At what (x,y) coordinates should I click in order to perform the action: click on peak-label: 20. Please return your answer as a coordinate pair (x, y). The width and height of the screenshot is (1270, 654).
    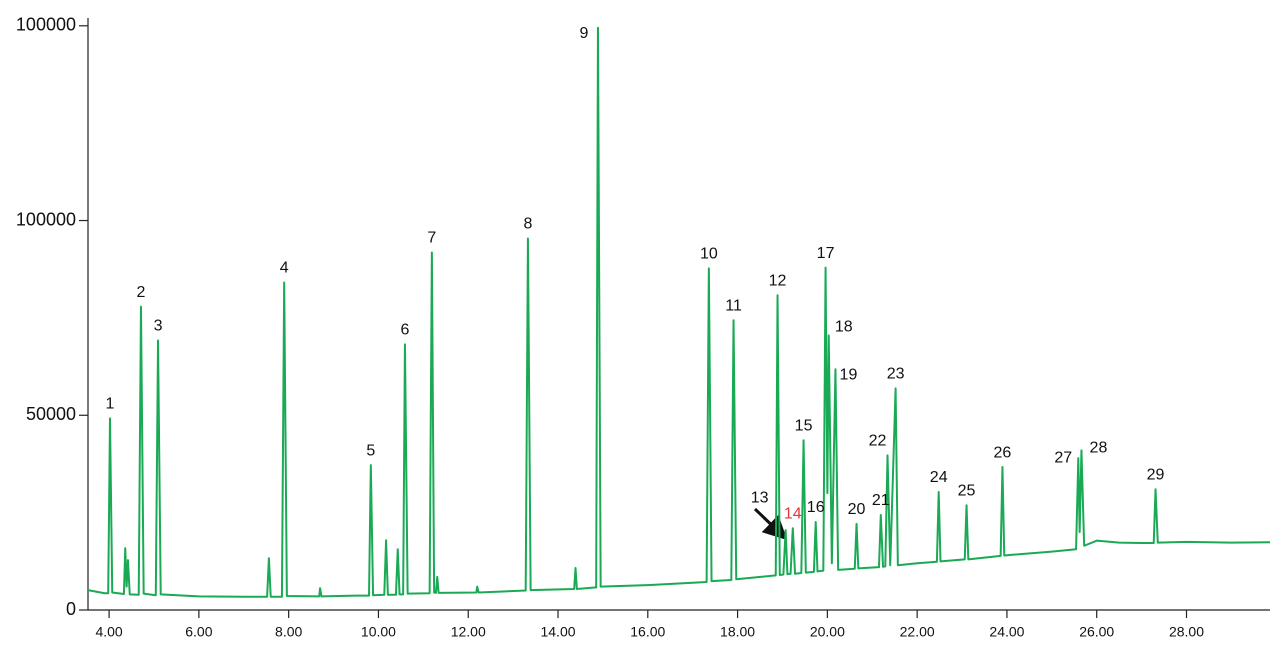
    Looking at the image, I should click on (857, 509).